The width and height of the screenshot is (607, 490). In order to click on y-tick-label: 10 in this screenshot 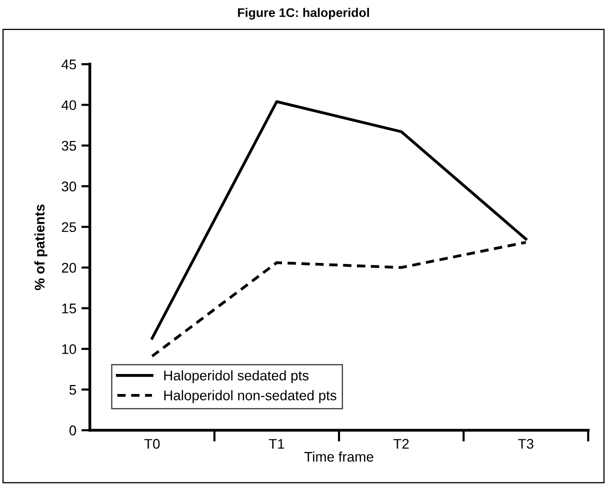, I will do `click(69, 349)`.